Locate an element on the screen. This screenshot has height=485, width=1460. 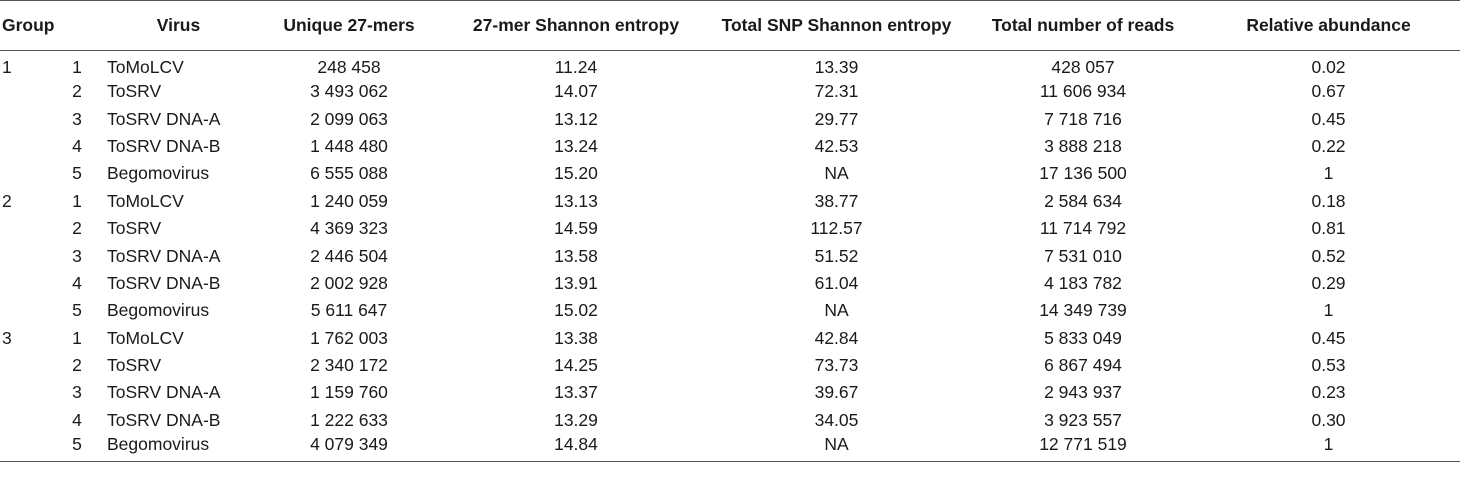
cell-unique-27mers: 1 159 760 is located at coordinates (349, 392).